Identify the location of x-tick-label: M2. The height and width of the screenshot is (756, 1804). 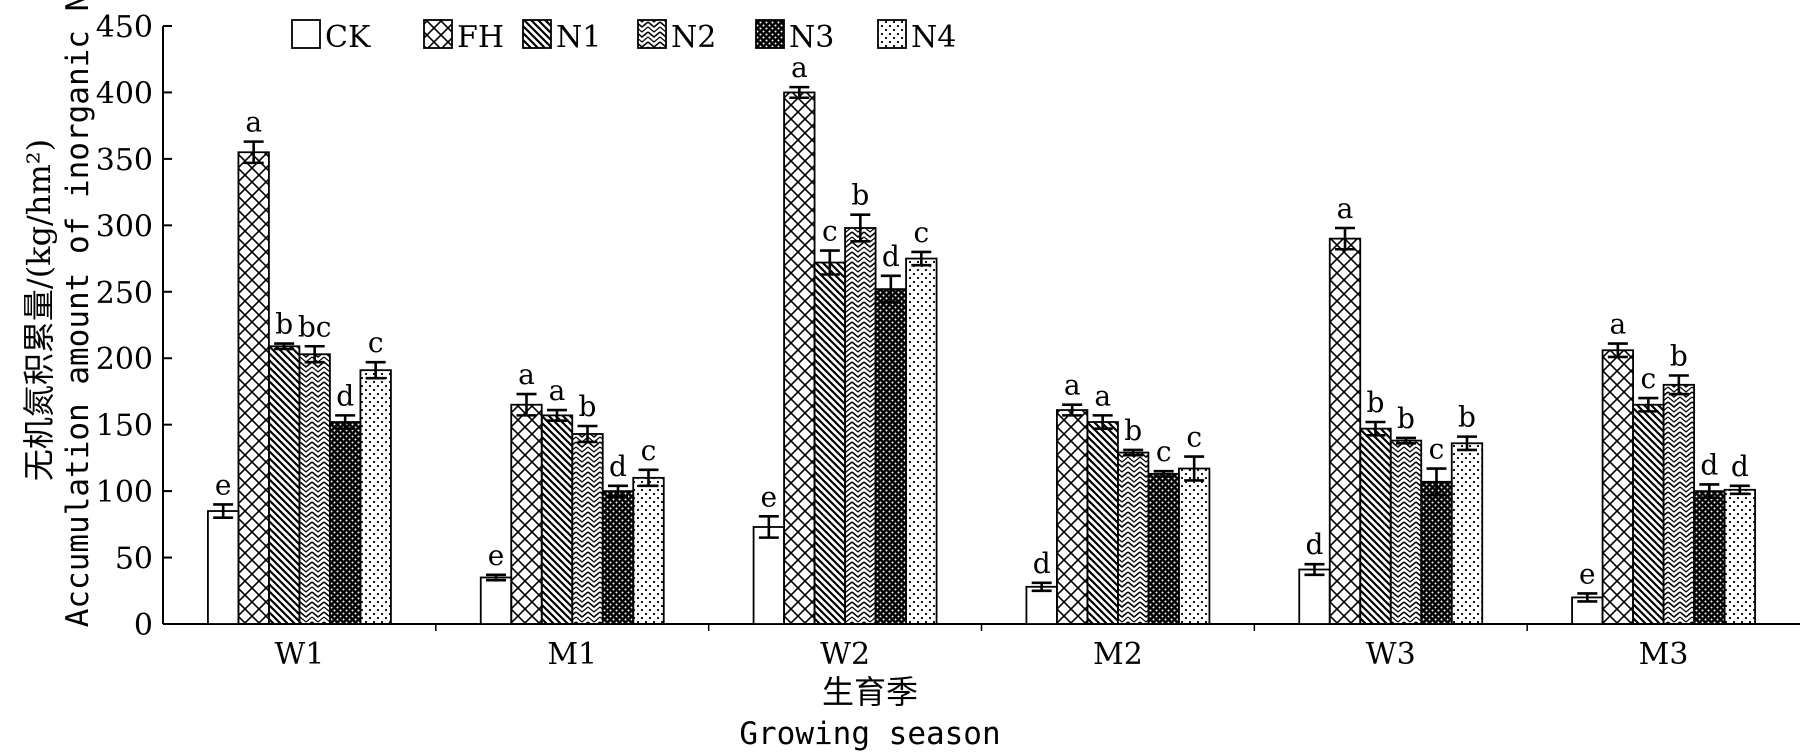
(1118, 654).